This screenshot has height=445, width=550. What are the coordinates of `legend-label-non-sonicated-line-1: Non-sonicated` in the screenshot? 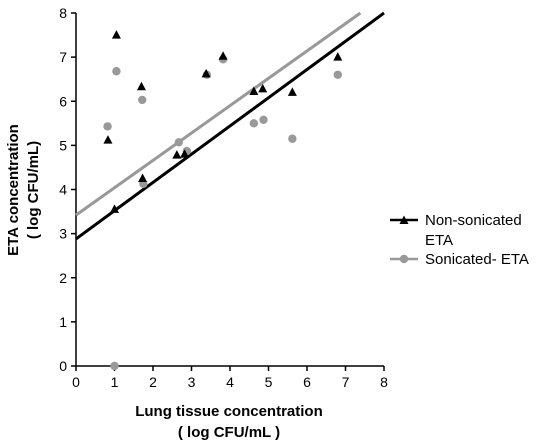 It's located at (473, 220).